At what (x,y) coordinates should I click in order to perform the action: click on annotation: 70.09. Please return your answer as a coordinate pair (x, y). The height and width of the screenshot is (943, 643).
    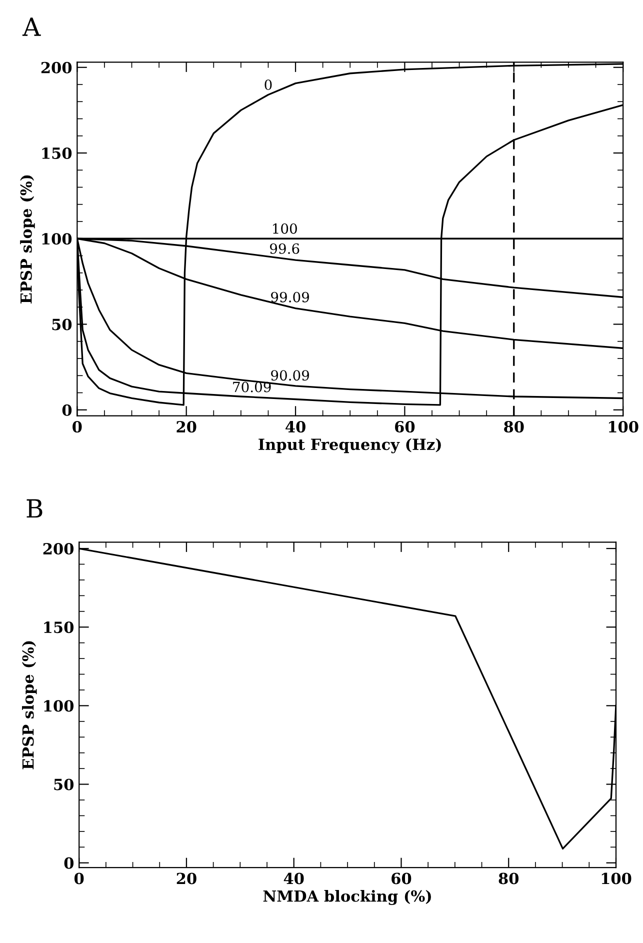
    Looking at the image, I should click on (252, 387).